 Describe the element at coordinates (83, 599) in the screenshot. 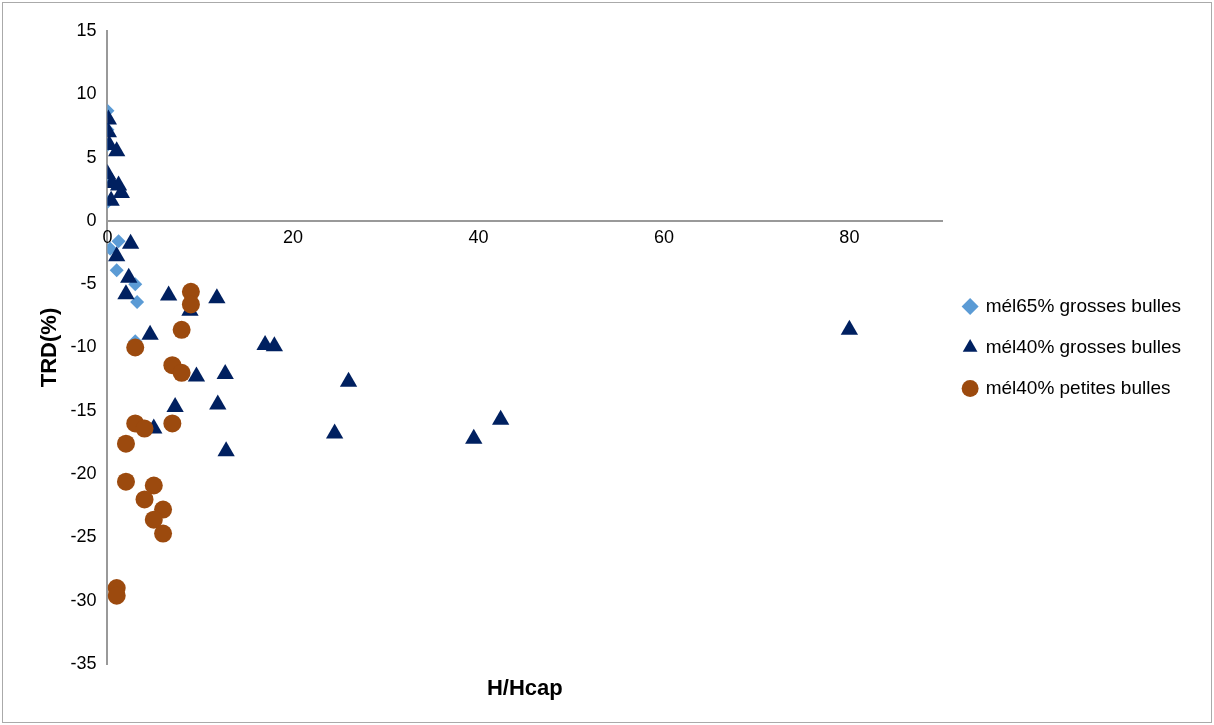

I see `y-tick-label: -30` at that location.